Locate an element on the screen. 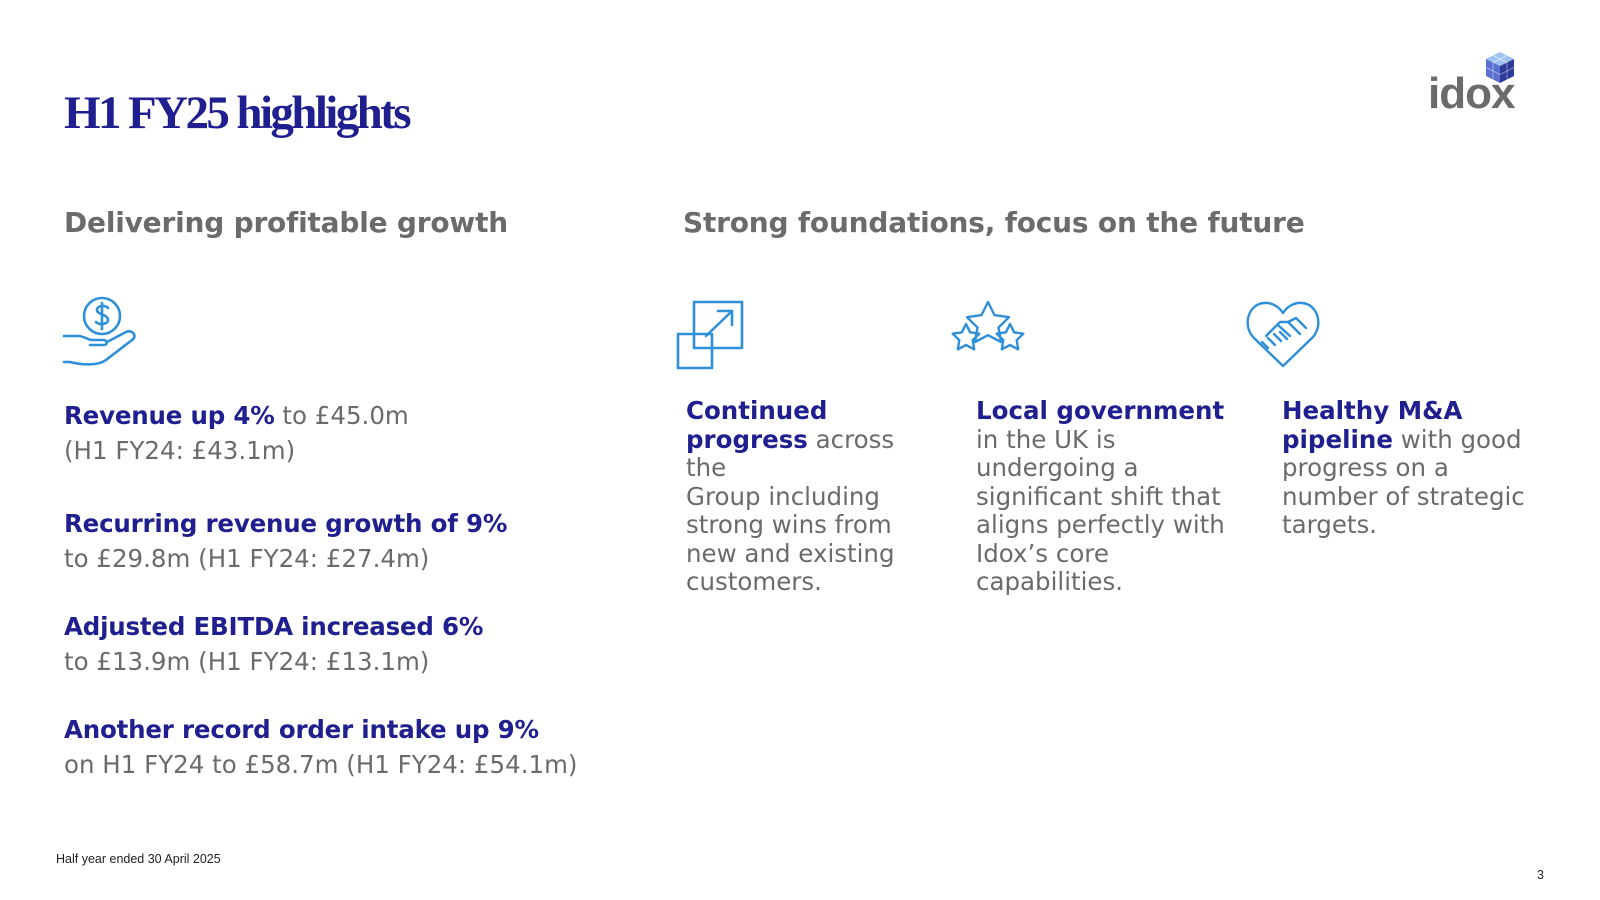 The height and width of the screenshot is (900, 1600). section-heading-left: Delivering profitable growth is located at coordinates (286, 222).